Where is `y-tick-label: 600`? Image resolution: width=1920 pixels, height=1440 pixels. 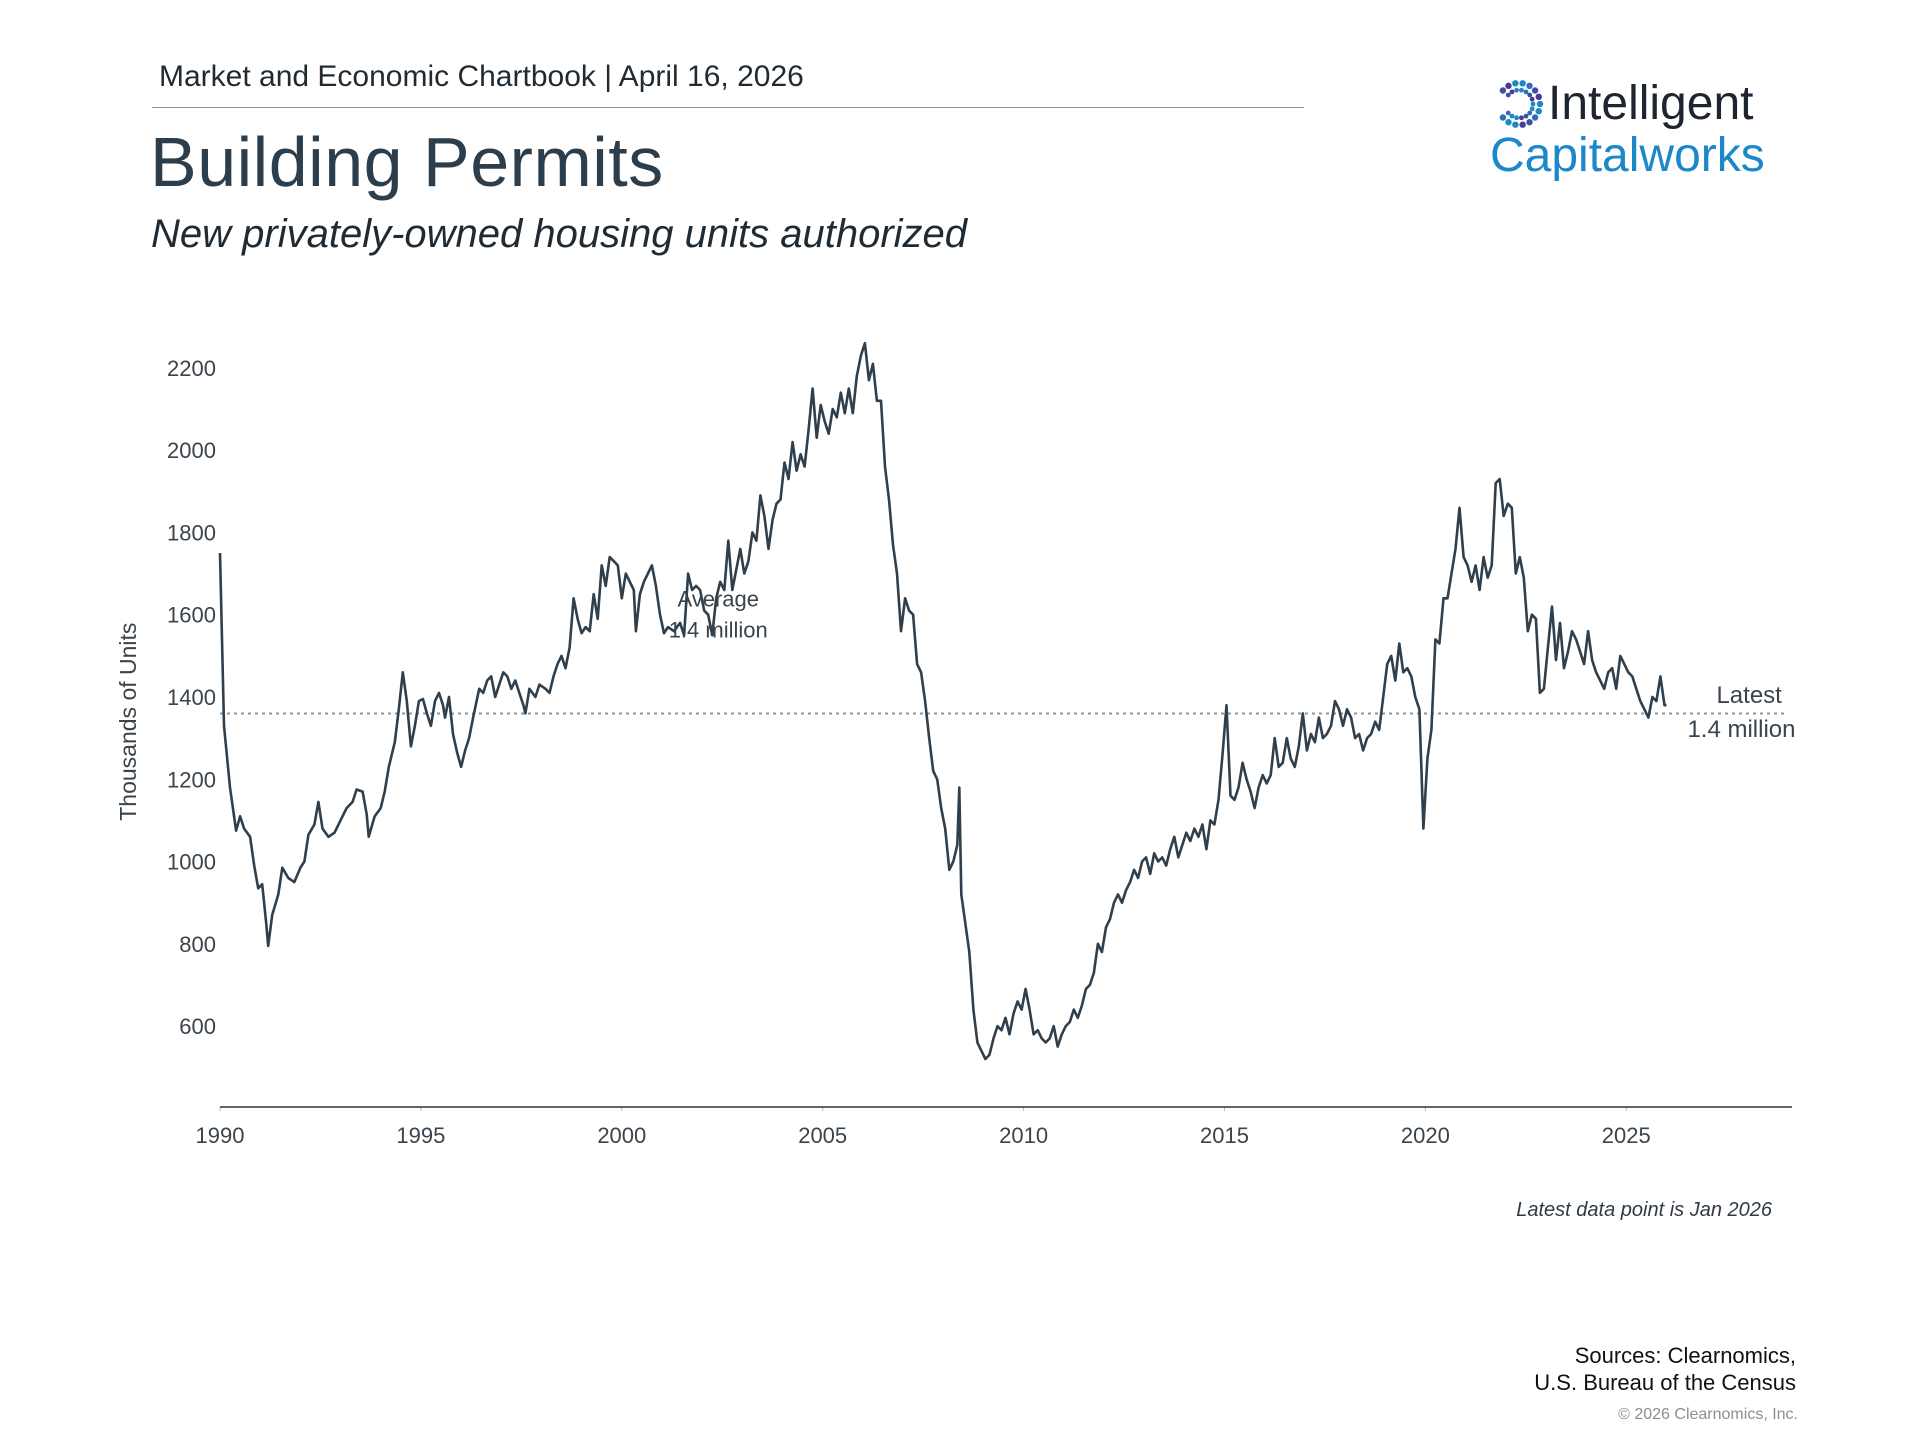 y-tick-label: 600 is located at coordinates (197, 1026).